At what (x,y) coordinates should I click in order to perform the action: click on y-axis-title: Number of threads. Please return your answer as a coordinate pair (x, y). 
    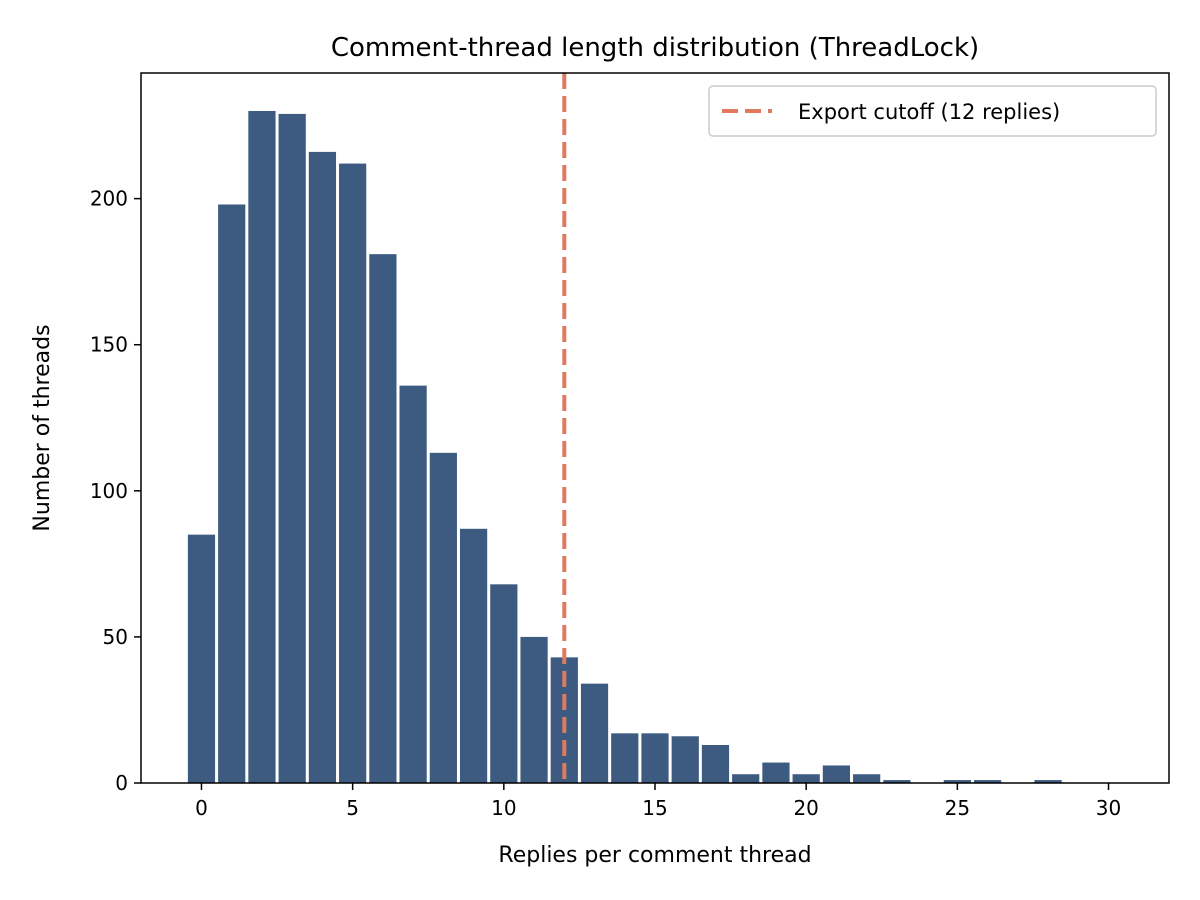
    Looking at the image, I should click on (42, 427).